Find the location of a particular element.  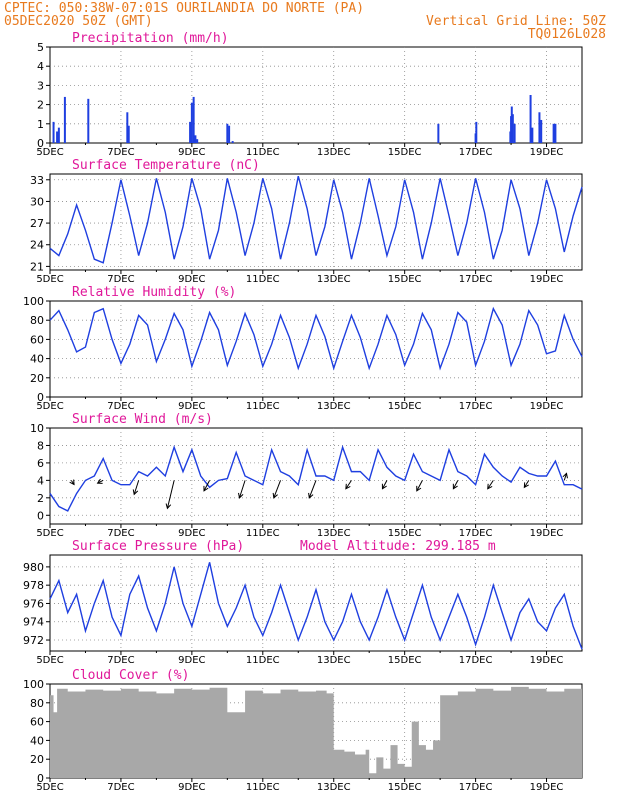

y-tick-label: 2 is located at coordinates (40, 498).